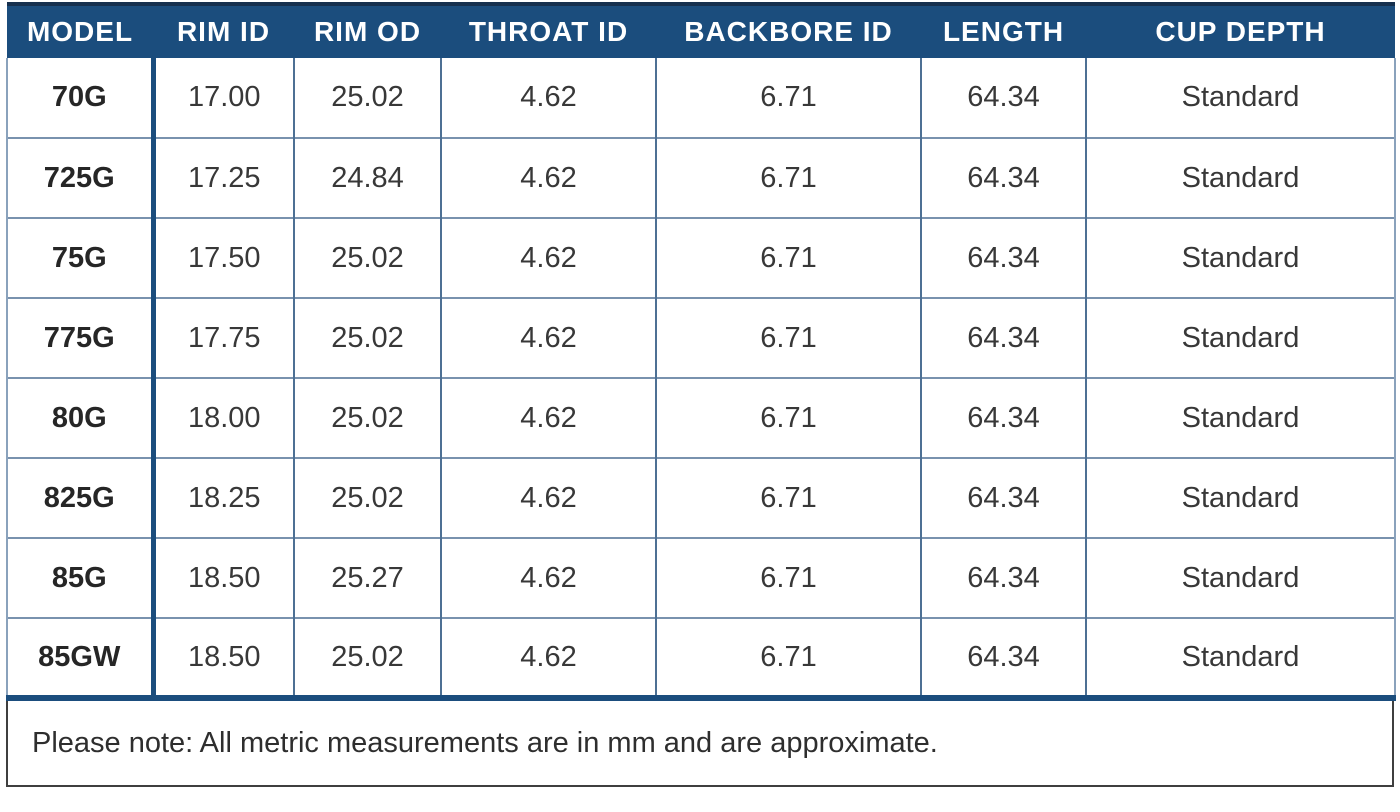 The image size is (1400, 812). I want to click on model-cell: 825G, so click(79, 497).